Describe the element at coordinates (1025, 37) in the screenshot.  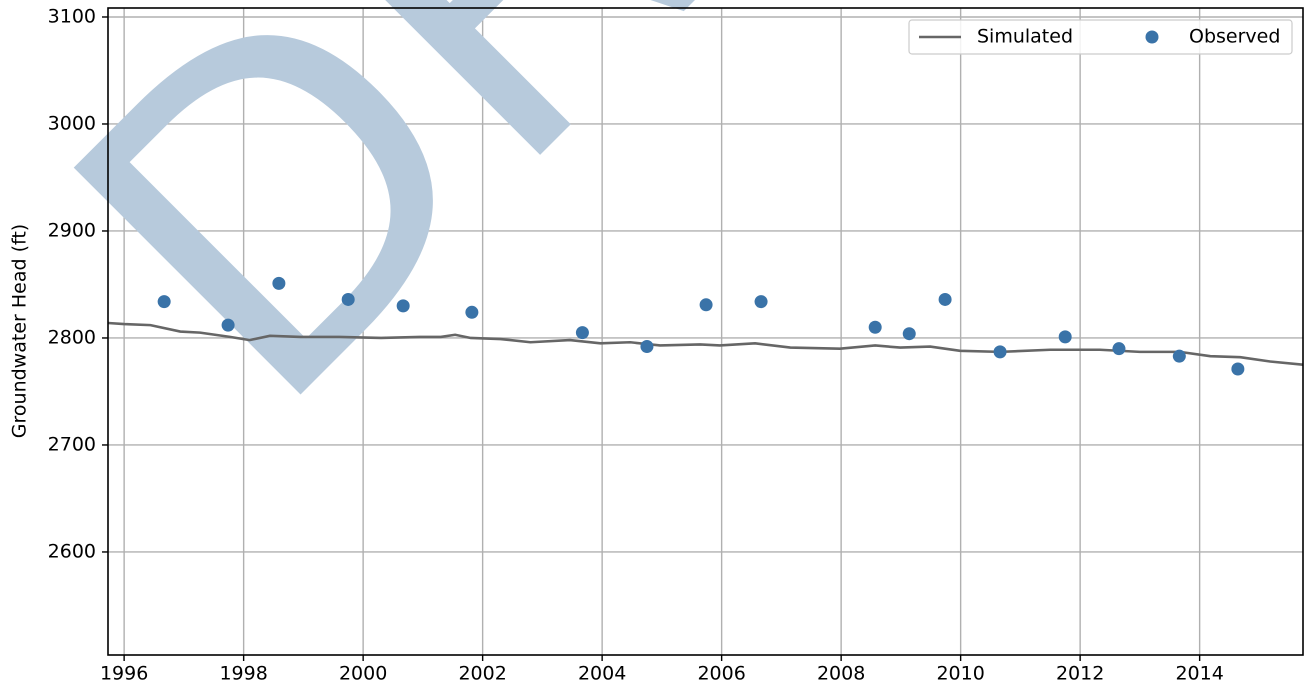
I see `legend-label: Simulated` at that location.